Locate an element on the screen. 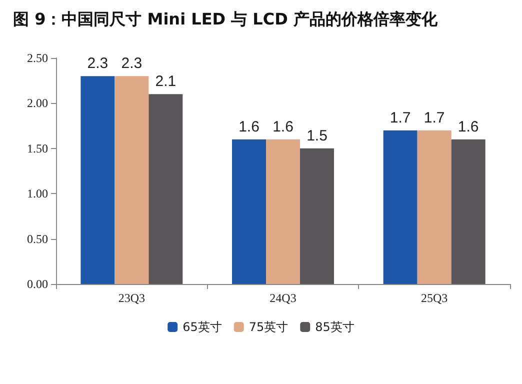 This screenshot has width=522, height=384. legend-label: 75英寸 is located at coordinates (268, 327).